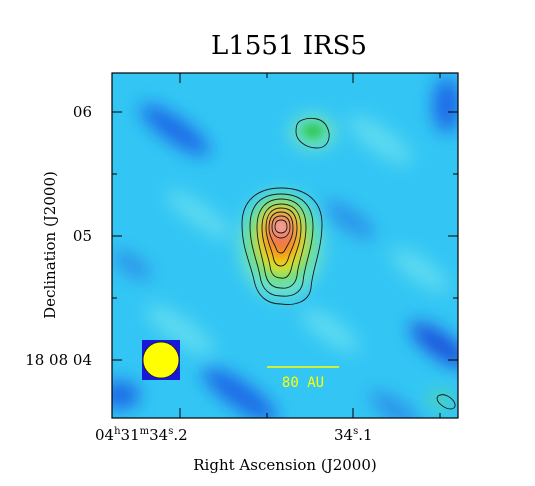  I want to click on secondary-source, so click(313, 131).